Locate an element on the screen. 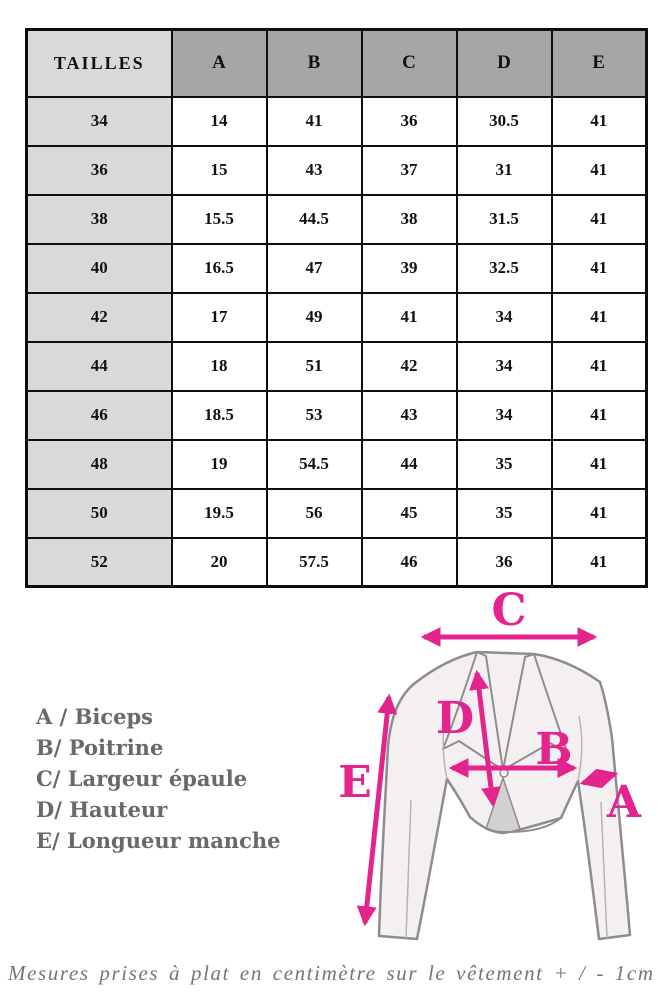 This screenshot has width=667, height=1000. value-cell: 38 is located at coordinates (409, 219).